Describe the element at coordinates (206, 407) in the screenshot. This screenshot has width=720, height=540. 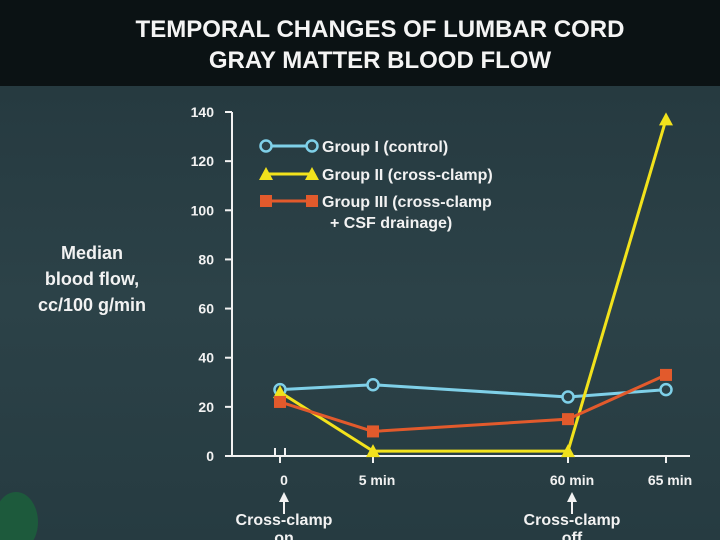
I see `y-tick-label: 20` at that location.